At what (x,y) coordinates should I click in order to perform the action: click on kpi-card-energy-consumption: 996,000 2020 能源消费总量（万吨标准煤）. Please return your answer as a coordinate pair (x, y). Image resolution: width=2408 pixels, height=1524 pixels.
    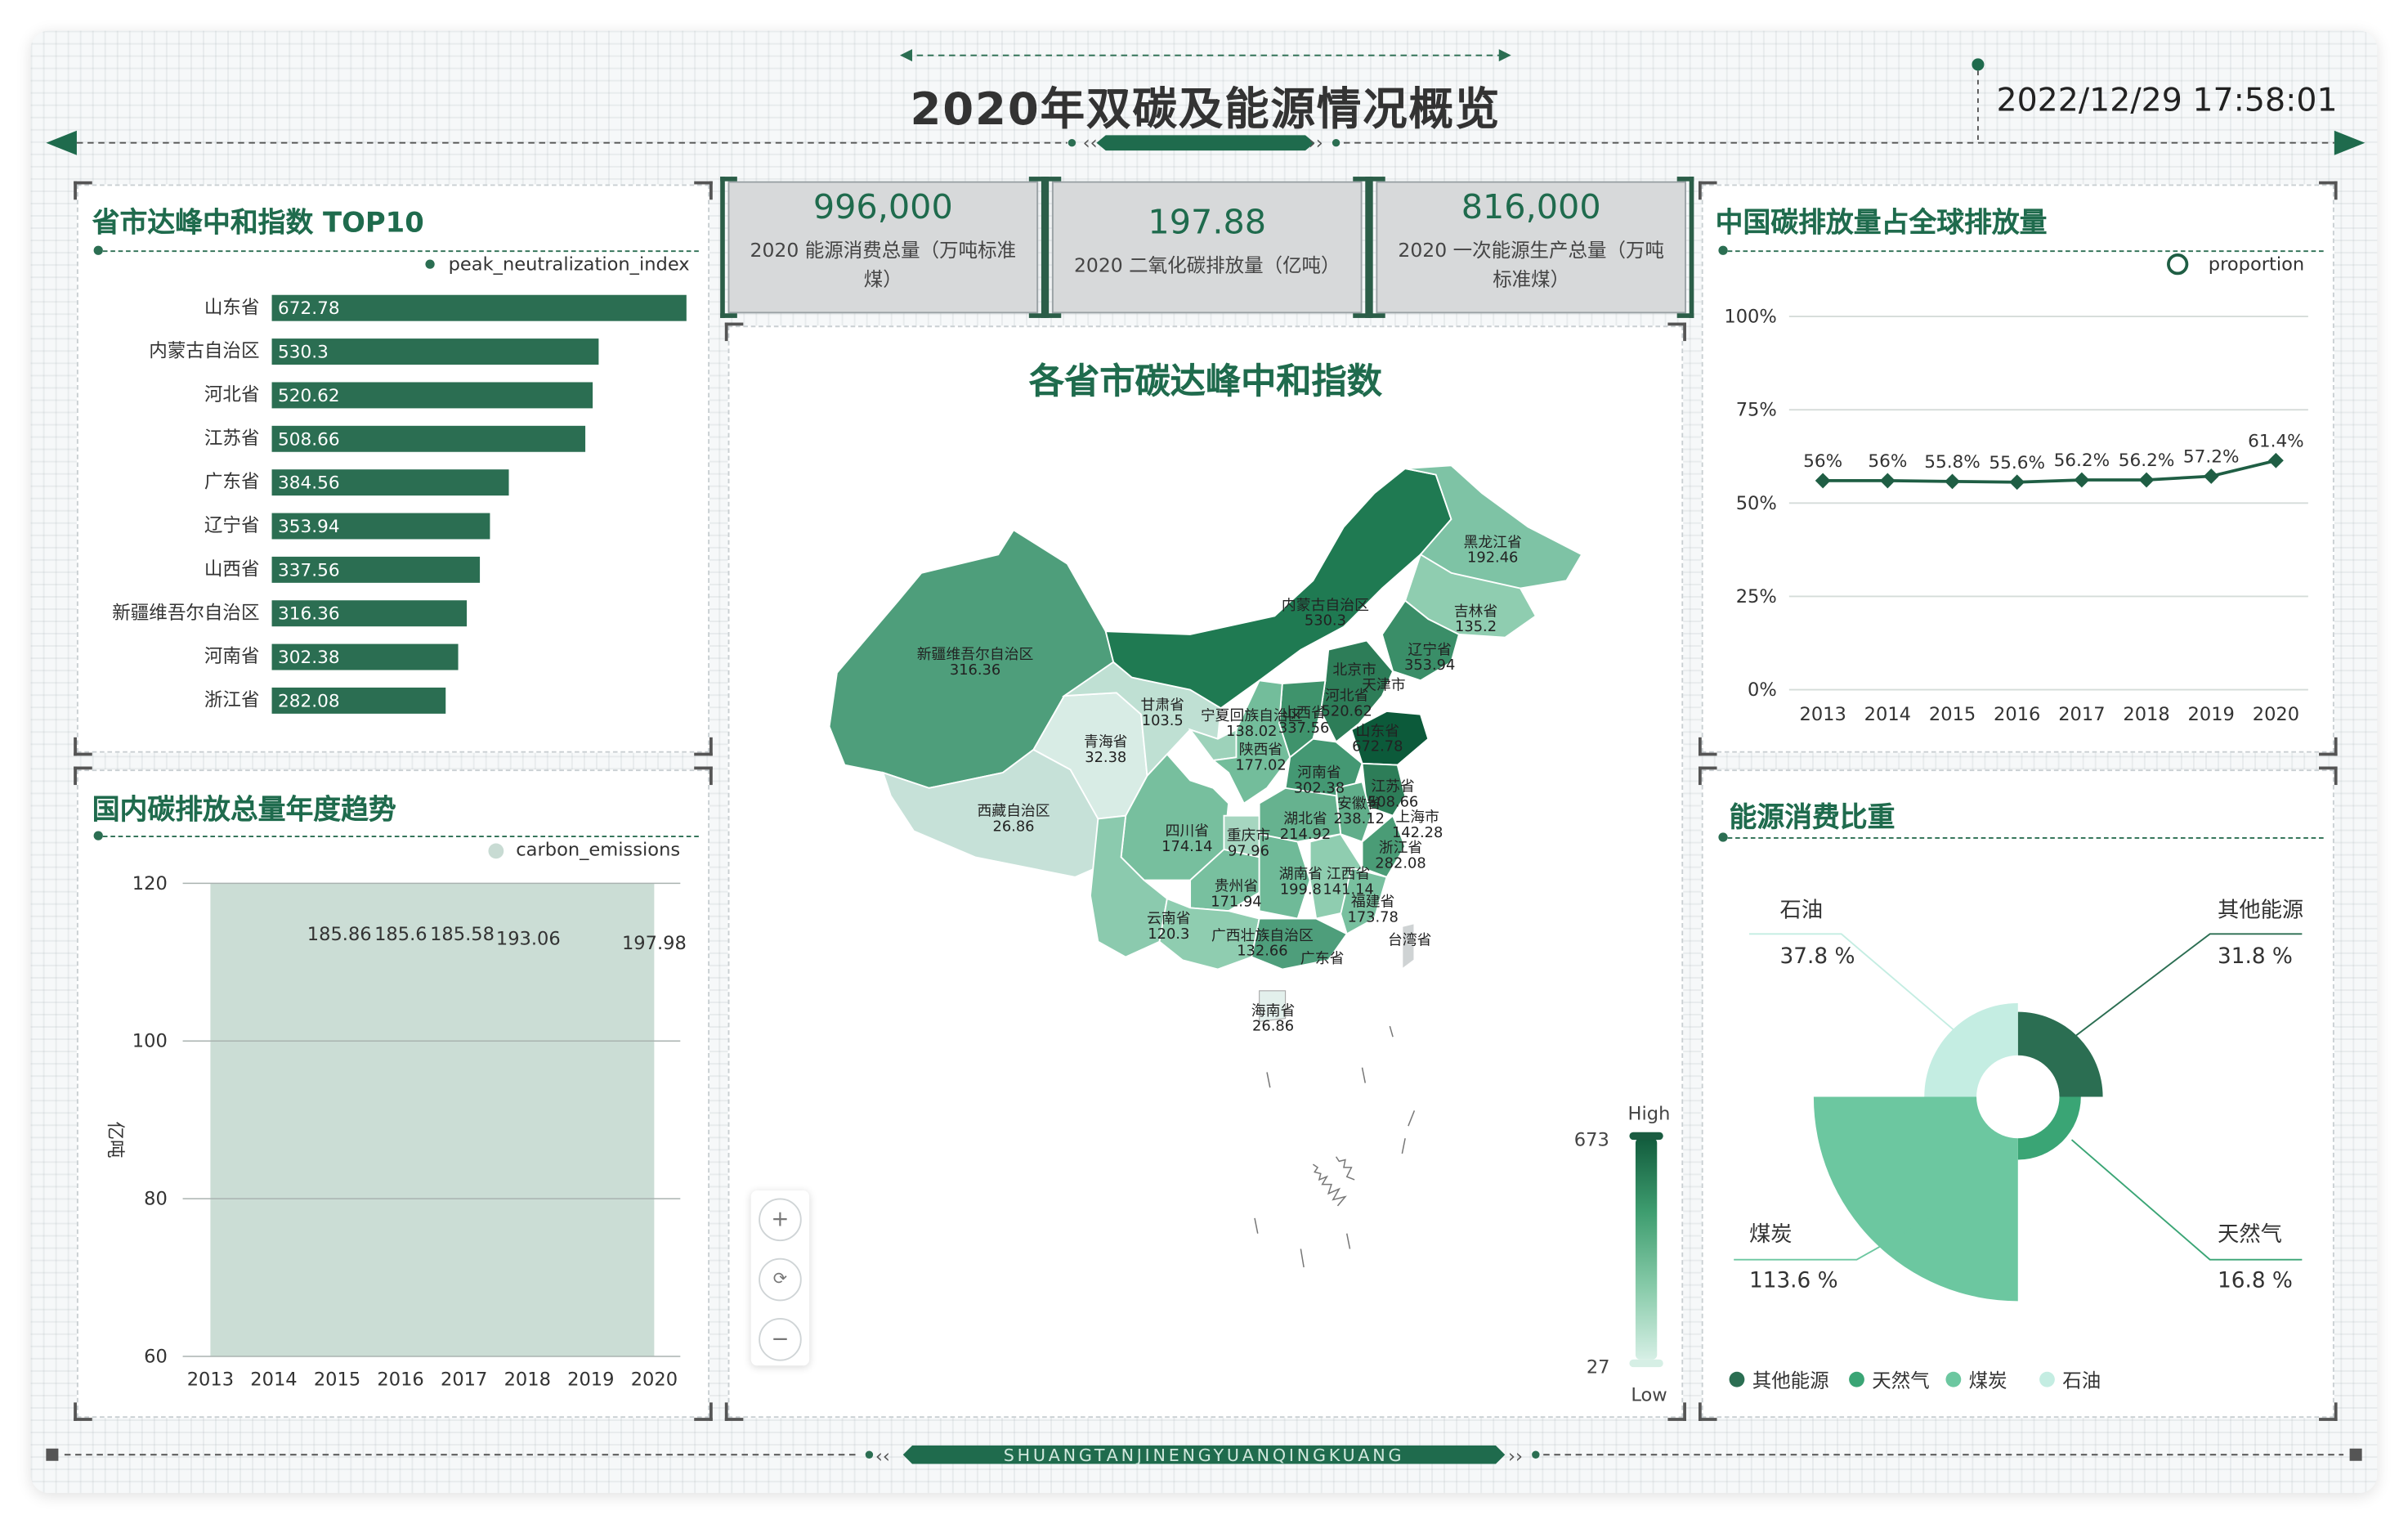
    Looking at the image, I should click on (883, 247).